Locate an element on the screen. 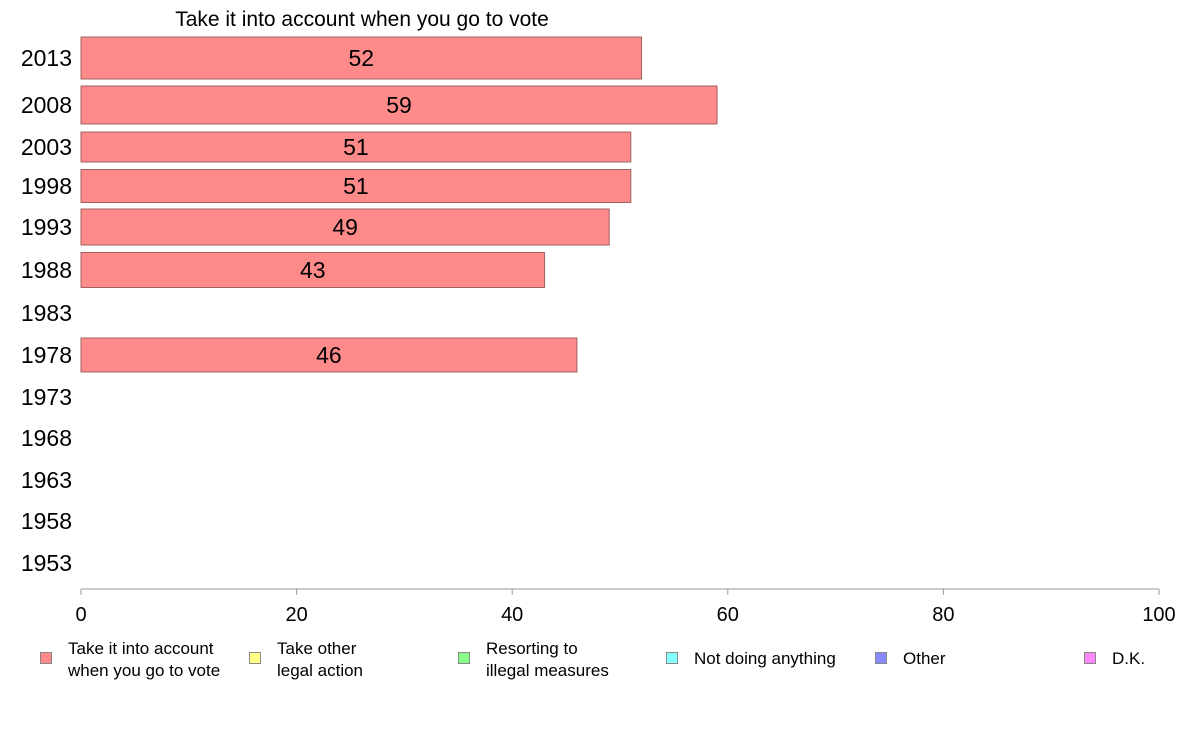  x-tick-label: 20 is located at coordinates (296, 615).